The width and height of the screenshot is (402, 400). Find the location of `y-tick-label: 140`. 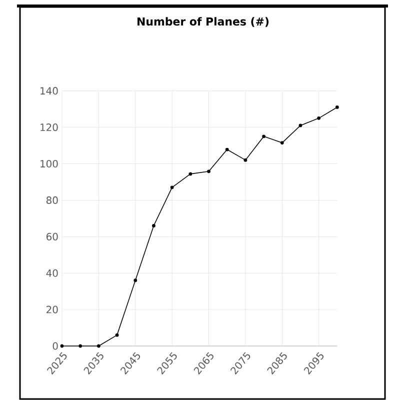

y-tick-label: 140 is located at coordinates (49, 91).